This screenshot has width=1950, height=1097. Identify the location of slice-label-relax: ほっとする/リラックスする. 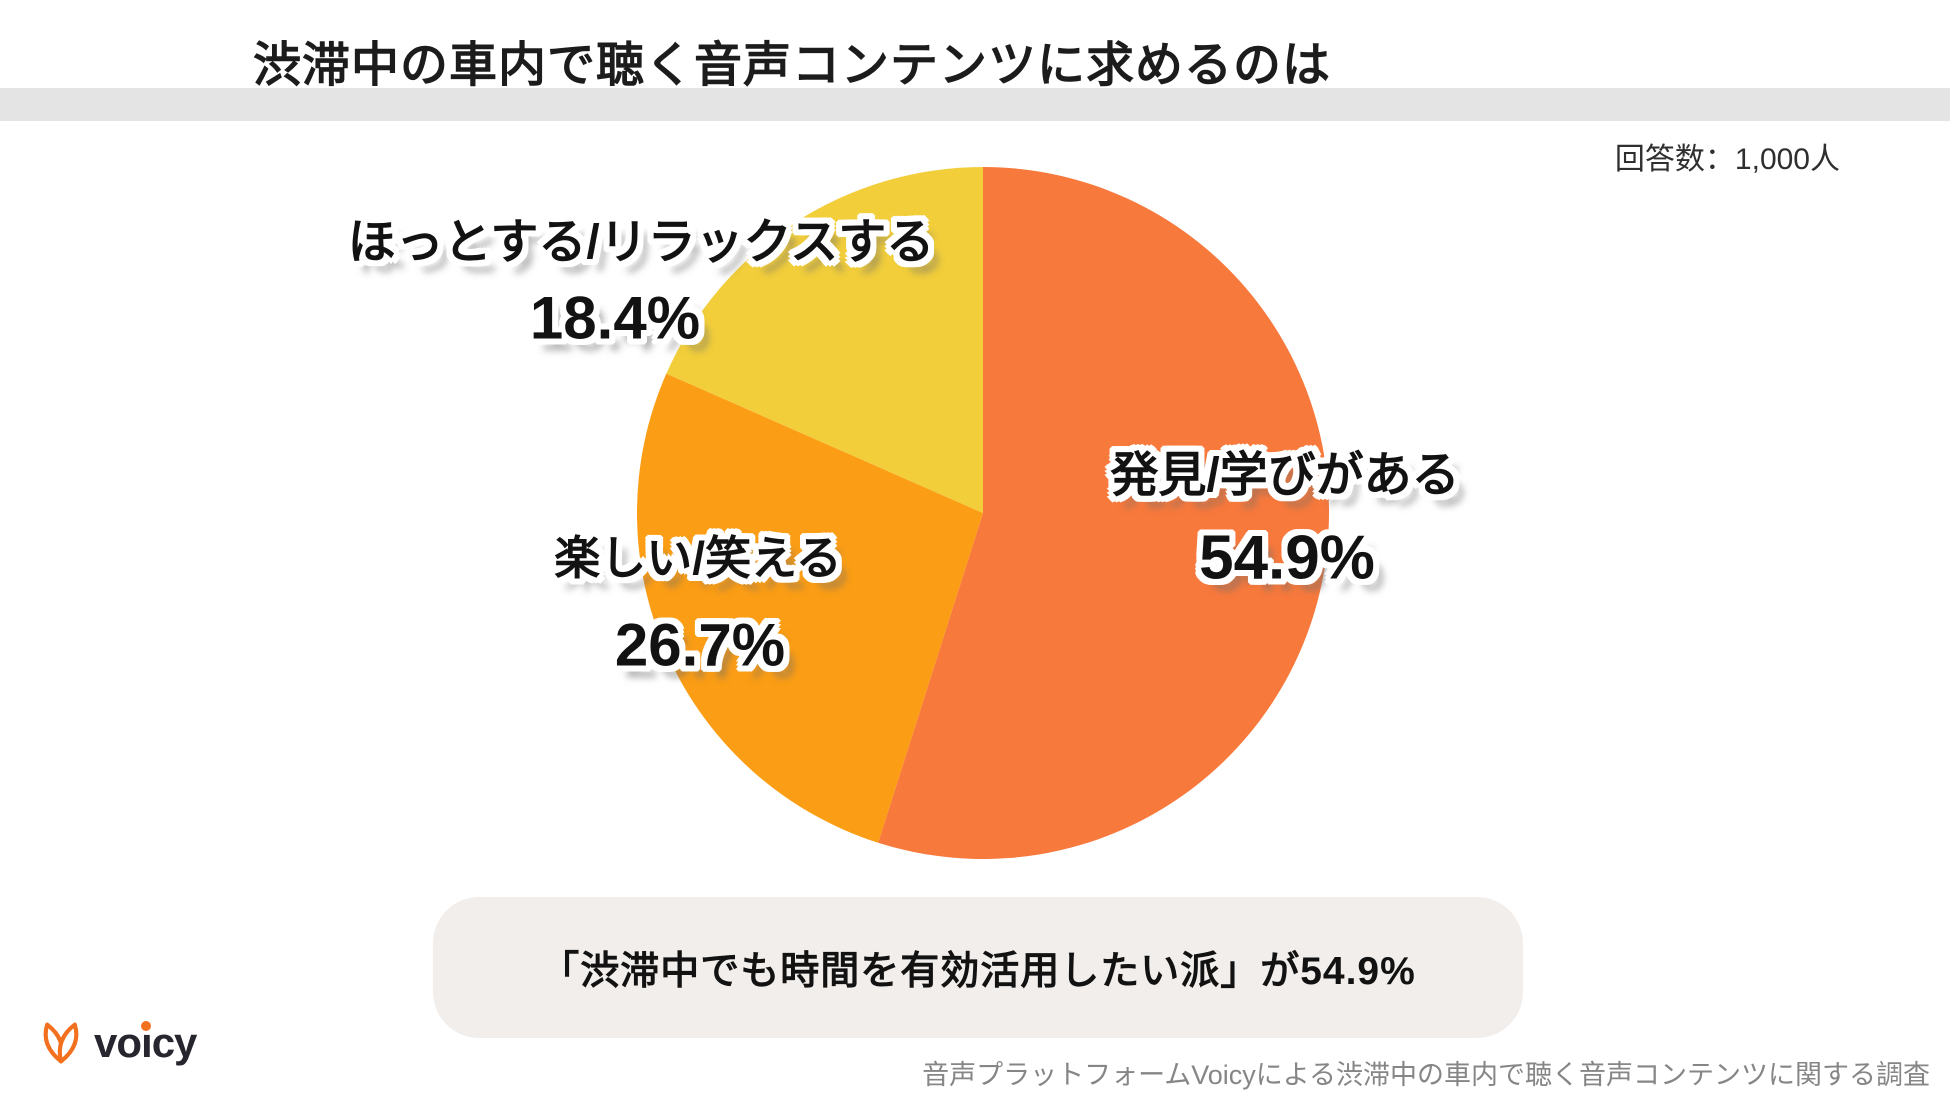
(641, 242).